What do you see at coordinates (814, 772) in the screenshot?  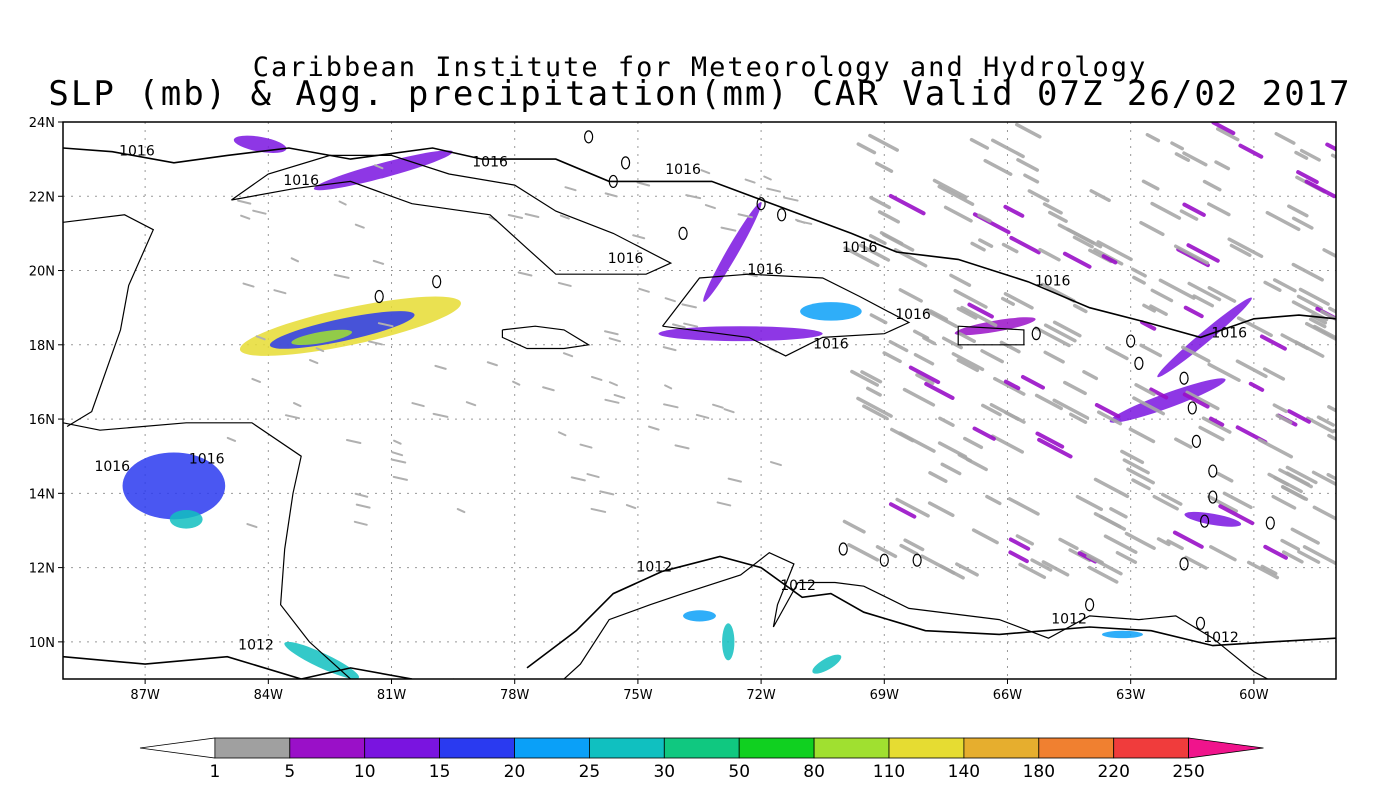 I see `colorbar-label: 80` at bounding box center [814, 772].